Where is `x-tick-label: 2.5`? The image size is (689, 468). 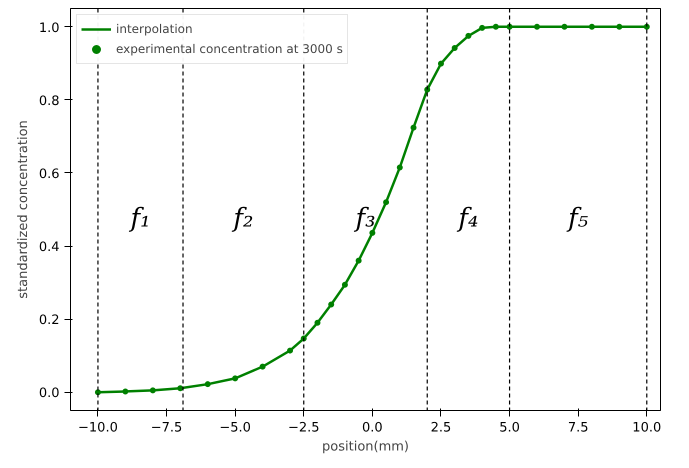
x-tick-label: 2.5 is located at coordinates (441, 428).